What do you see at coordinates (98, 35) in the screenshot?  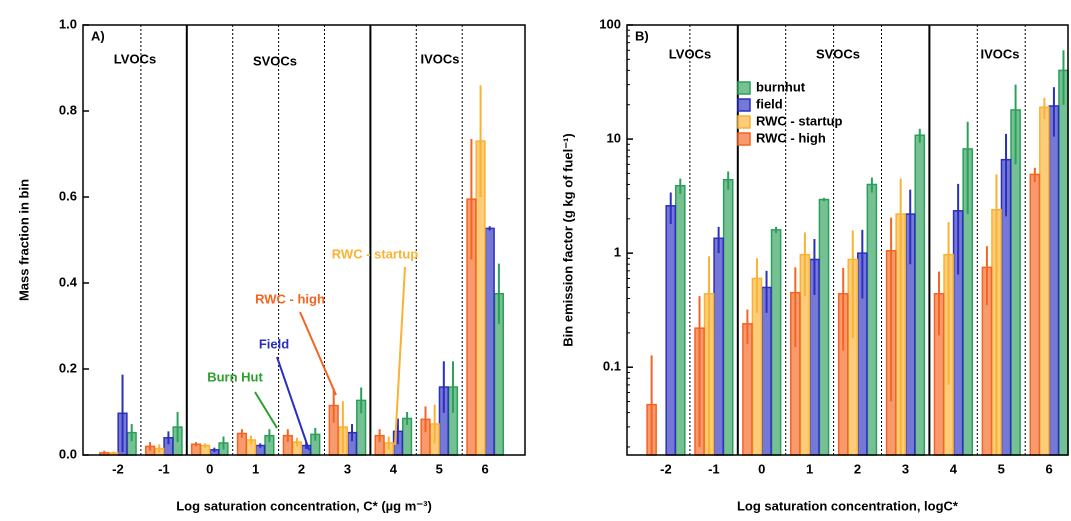 I see `panel-label: A)` at bounding box center [98, 35].